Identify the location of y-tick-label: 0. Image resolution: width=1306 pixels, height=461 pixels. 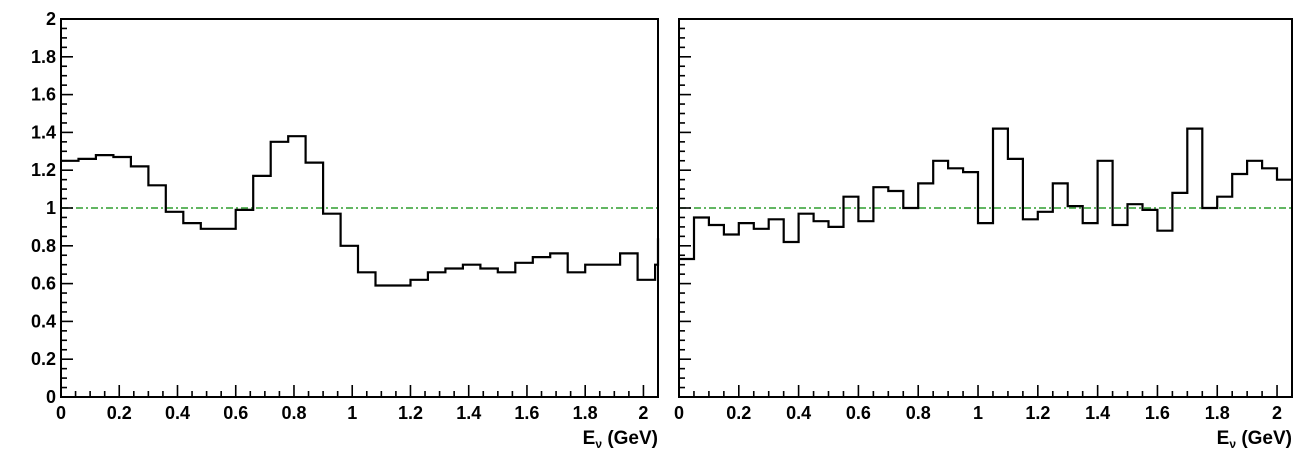
(51, 397).